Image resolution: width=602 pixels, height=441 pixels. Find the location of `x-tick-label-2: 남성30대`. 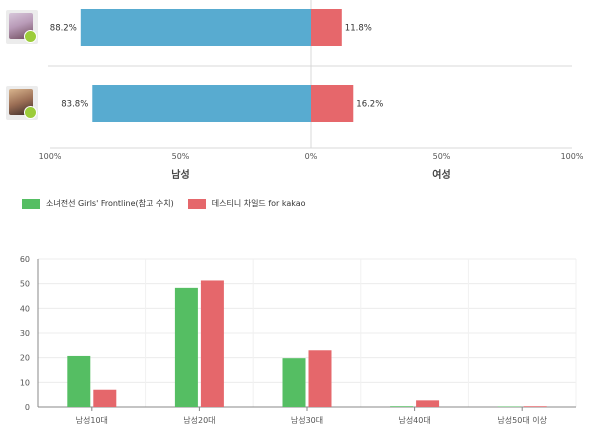

x-tick-label-2: 남성30대 is located at coordinates (307, 420).